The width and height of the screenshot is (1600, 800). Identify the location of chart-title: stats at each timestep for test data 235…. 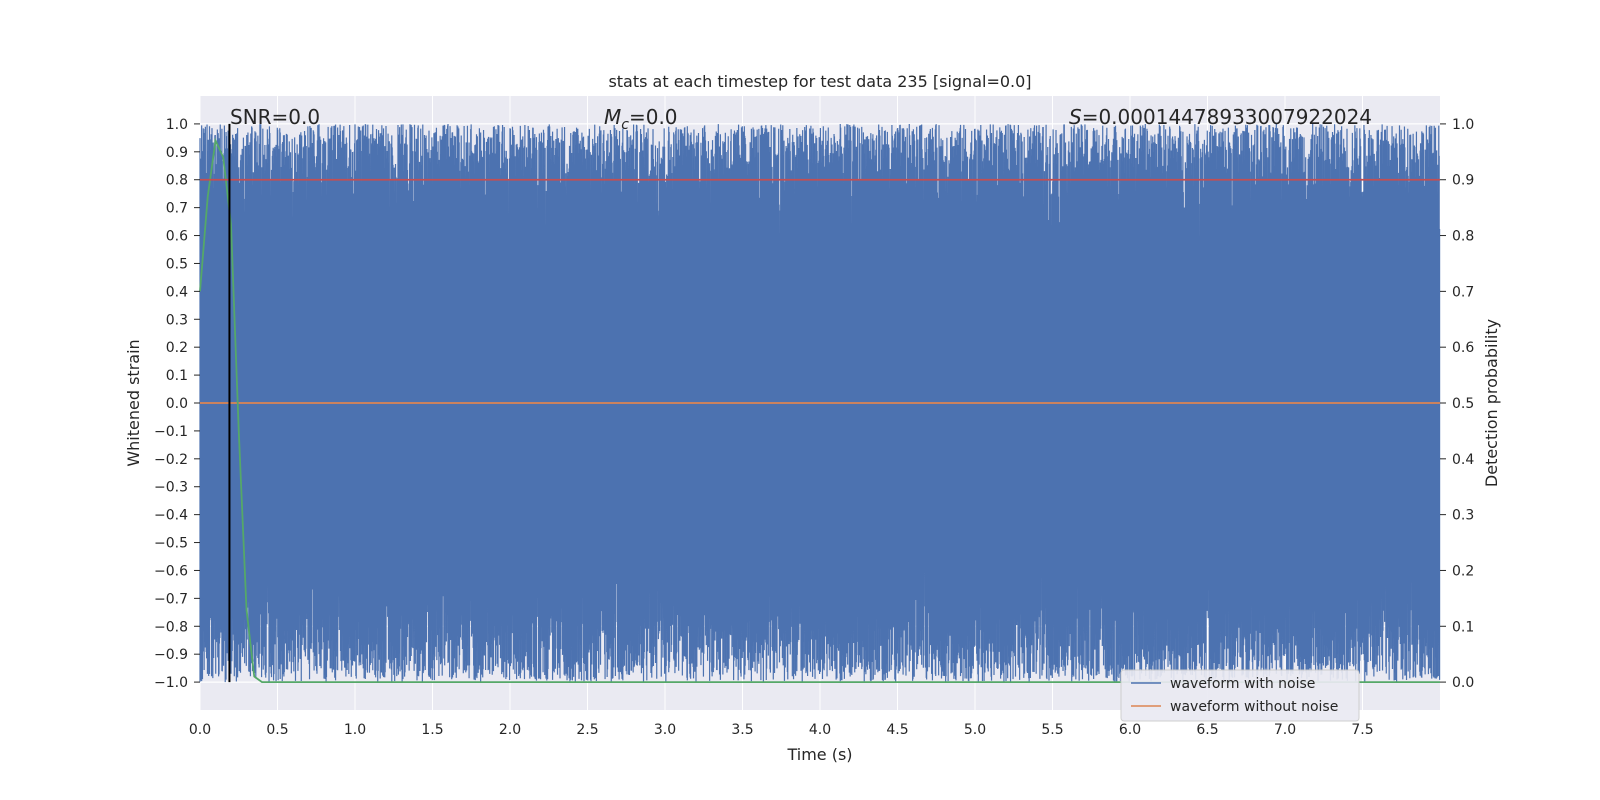
(819, 81).